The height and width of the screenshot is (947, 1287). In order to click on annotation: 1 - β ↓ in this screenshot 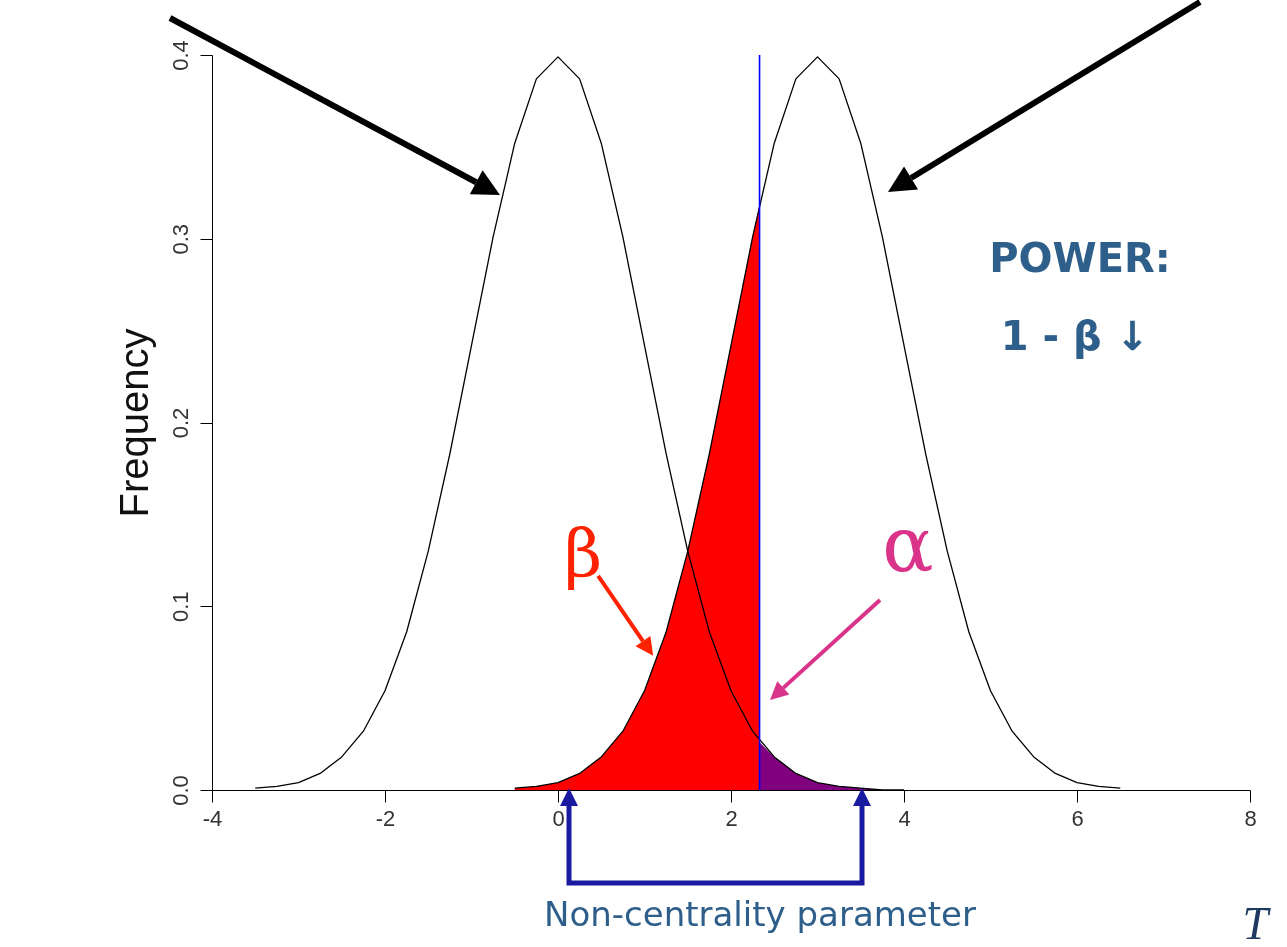, I will do `click(1075, 336)`.